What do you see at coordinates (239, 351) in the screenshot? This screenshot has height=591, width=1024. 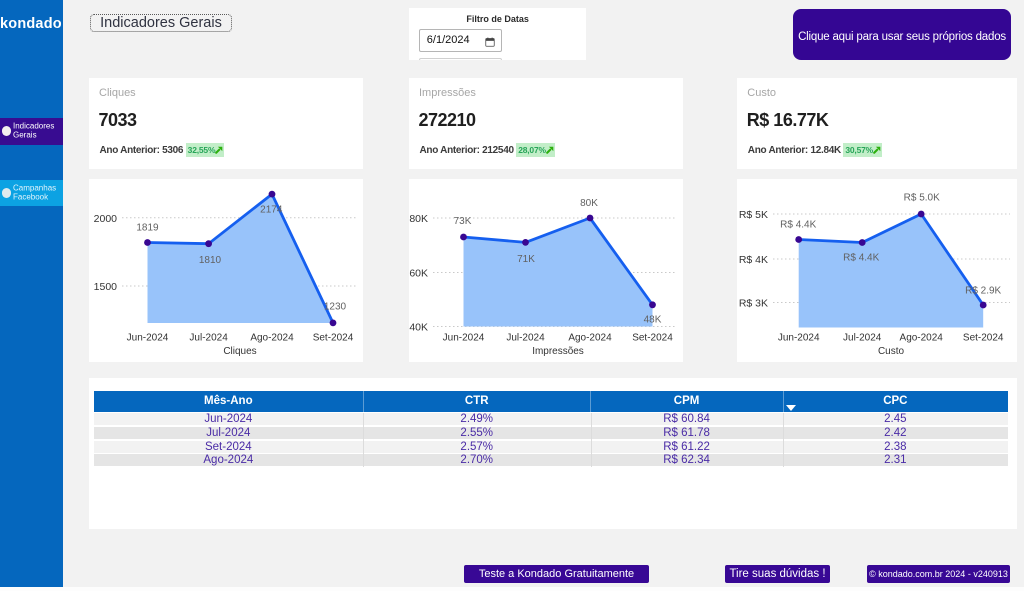 I see `svg-text: Cliques` at bounding box center [239, 351].